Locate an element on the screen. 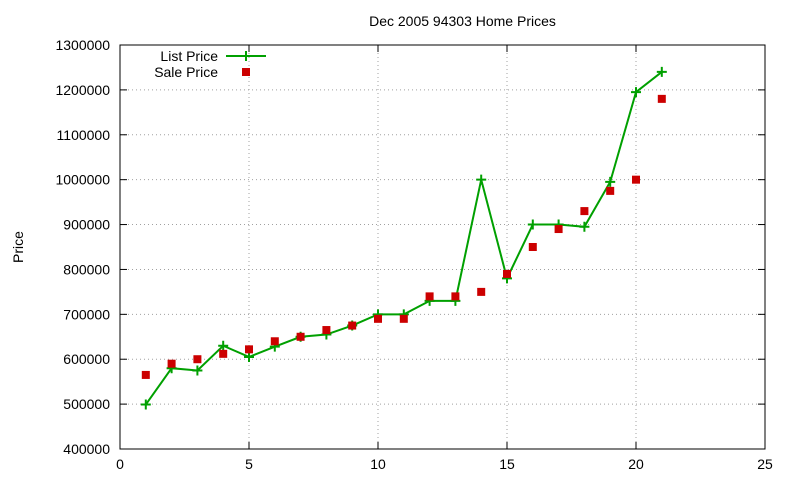 The image size is (800, 480). legend-label: Sale Price is located at coordinates (186, 72).